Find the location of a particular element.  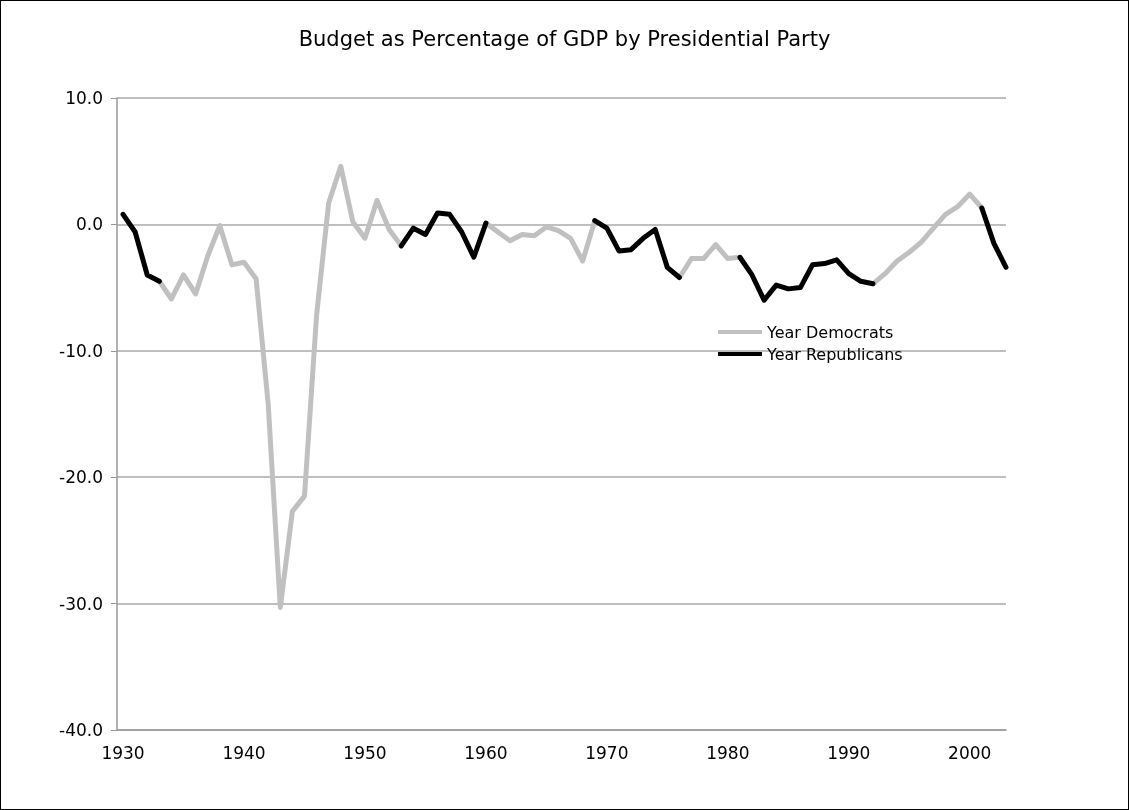

legend-label: Year Democrats is located at coordinates (830, 332).